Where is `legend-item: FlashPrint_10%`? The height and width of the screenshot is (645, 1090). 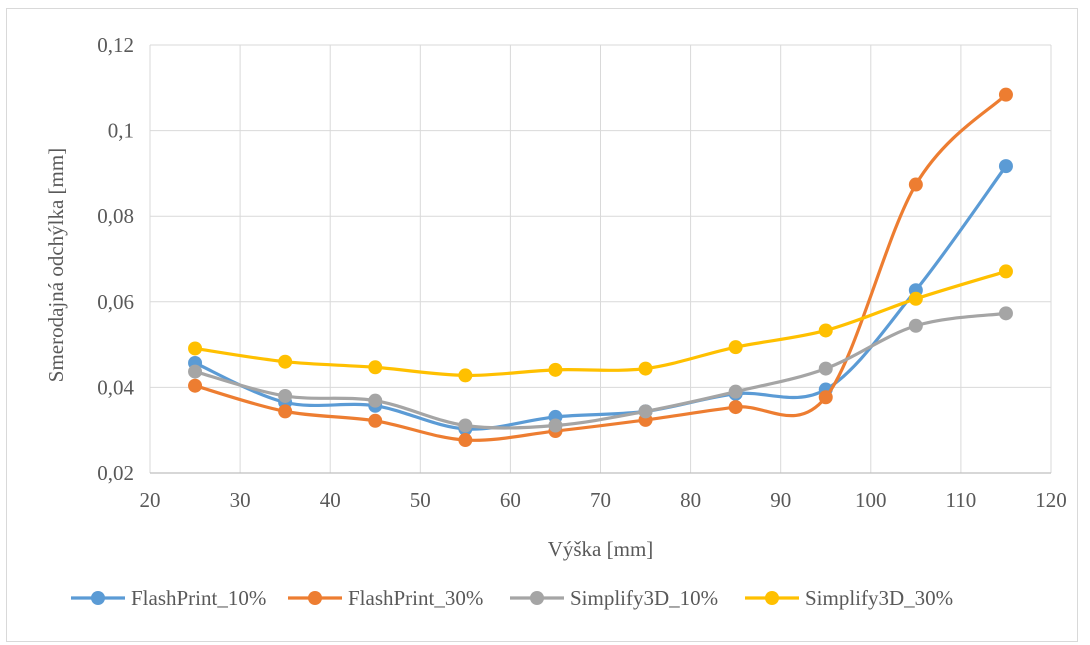
legend-item: FlashPrint_10% is located at coordinates (168, 598).